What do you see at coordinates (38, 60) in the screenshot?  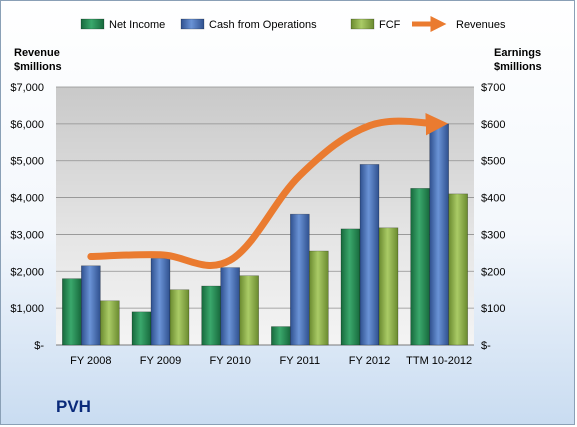 I see `left-axis-title: Revenue $millions` at bounding box center [38, 60].